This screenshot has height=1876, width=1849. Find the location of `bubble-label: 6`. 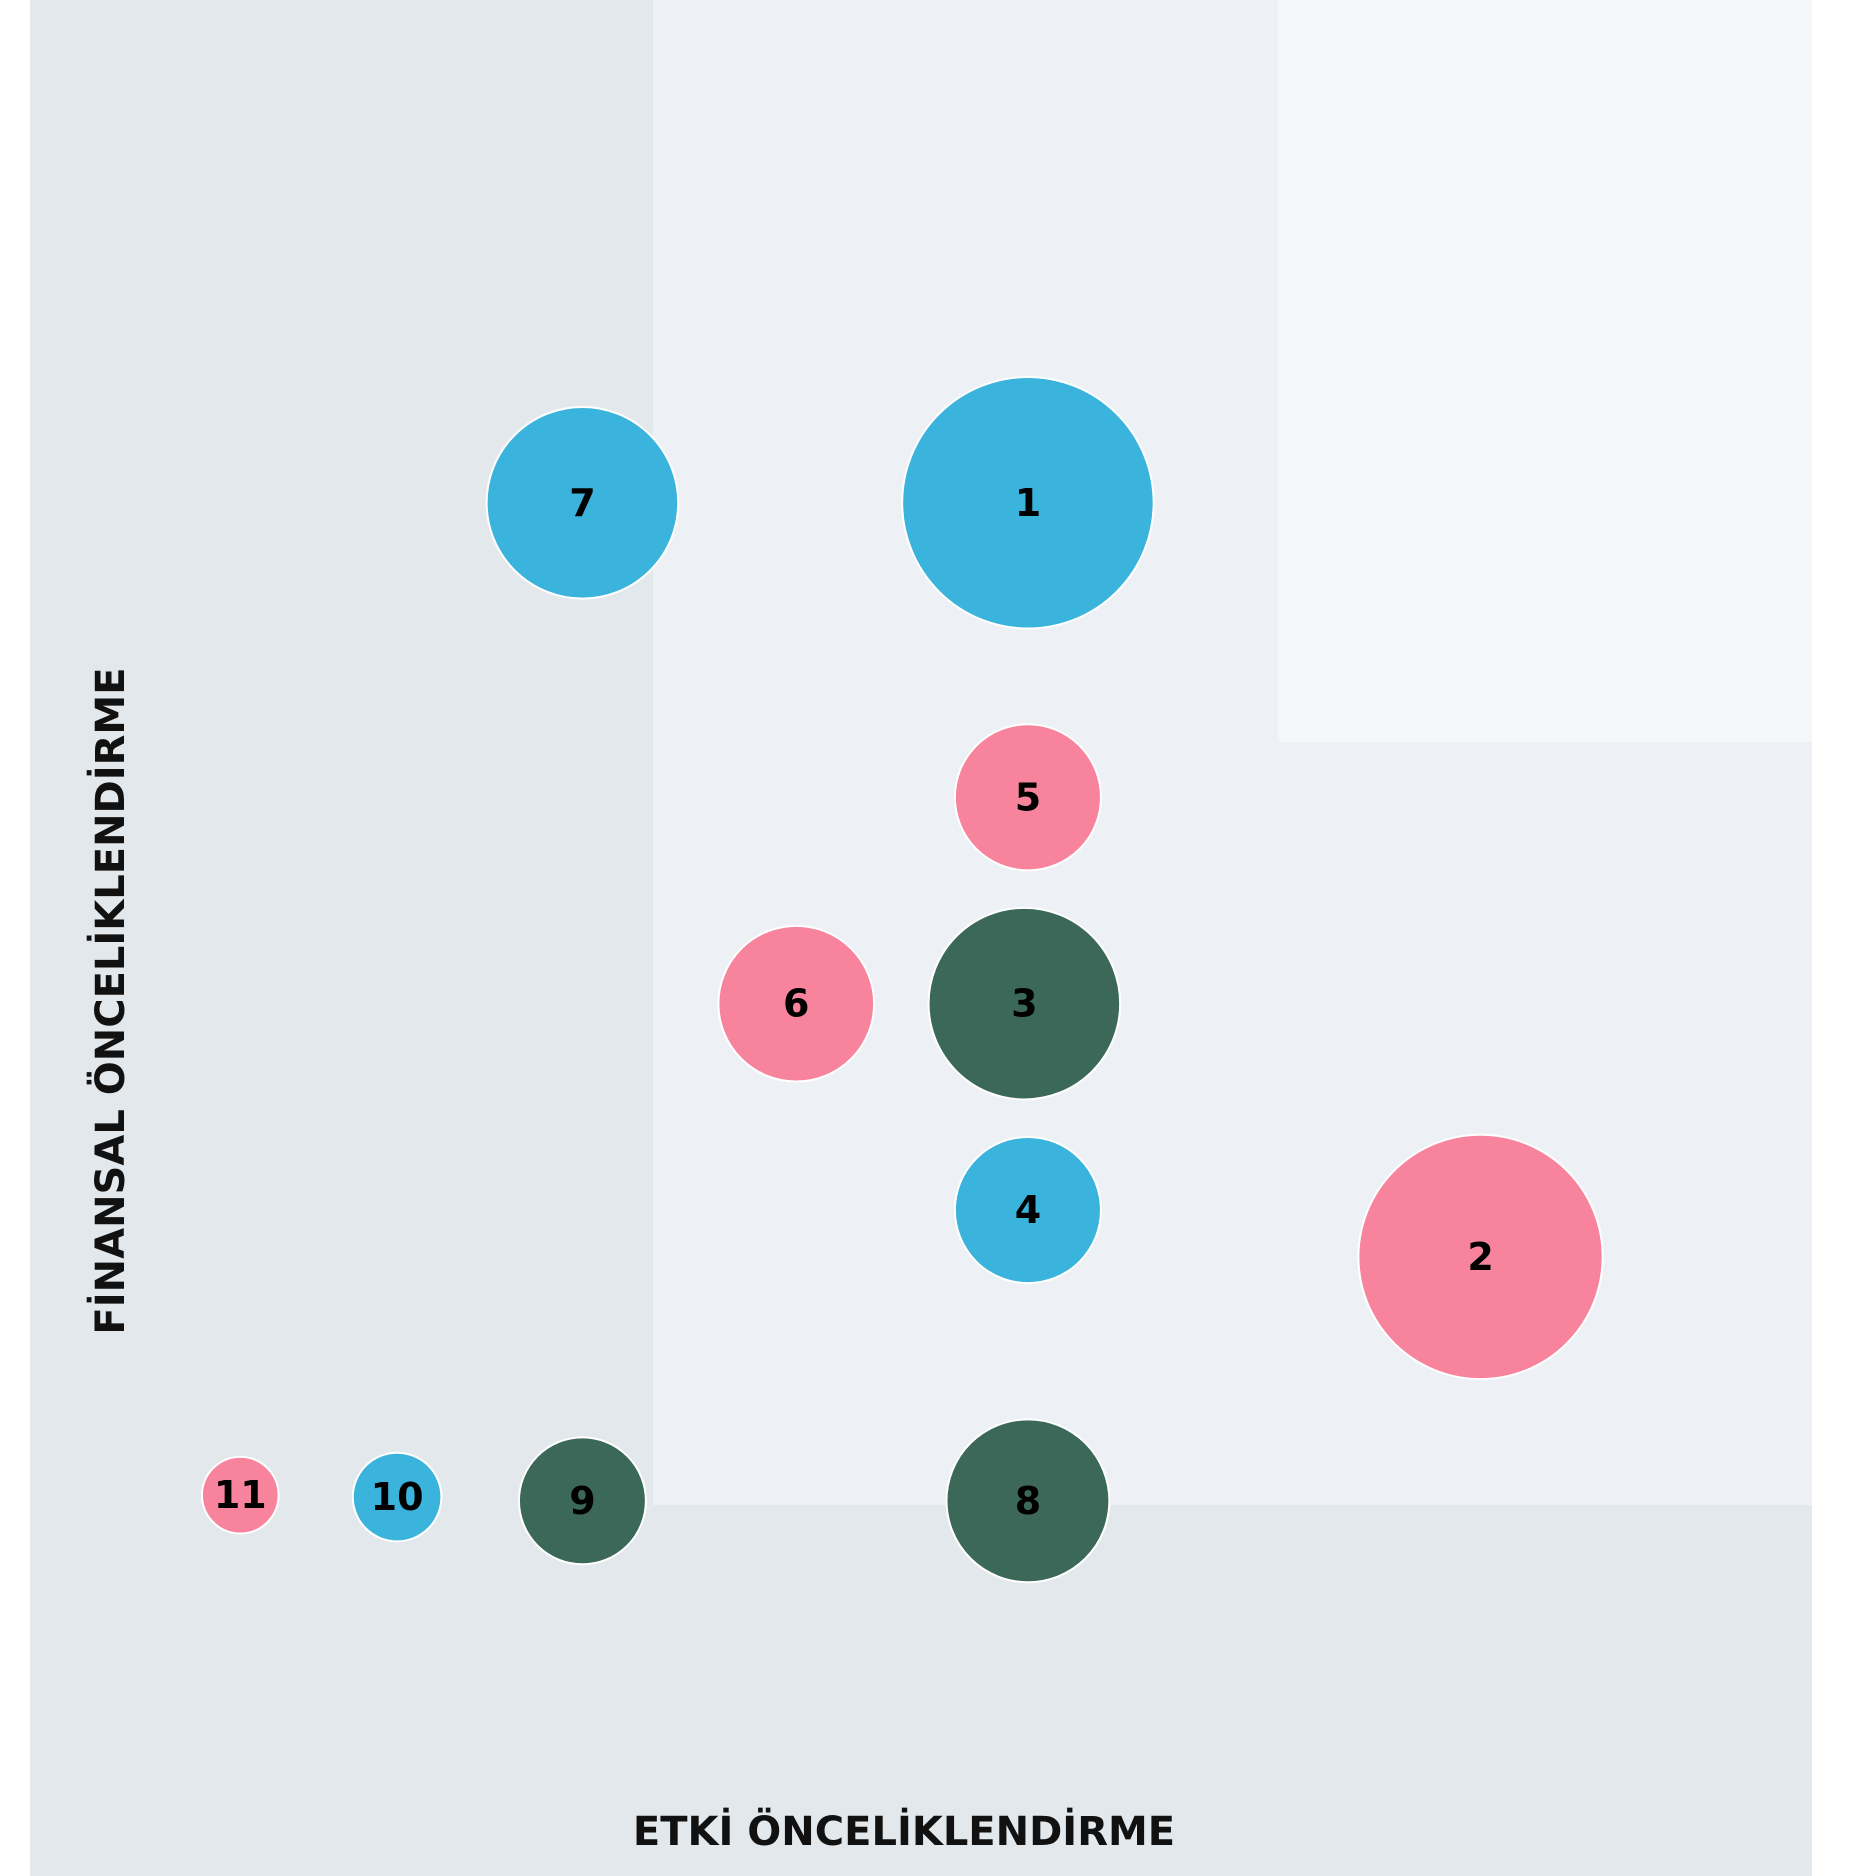

bubble-label: 6 is located at coordinates (796, 1004).